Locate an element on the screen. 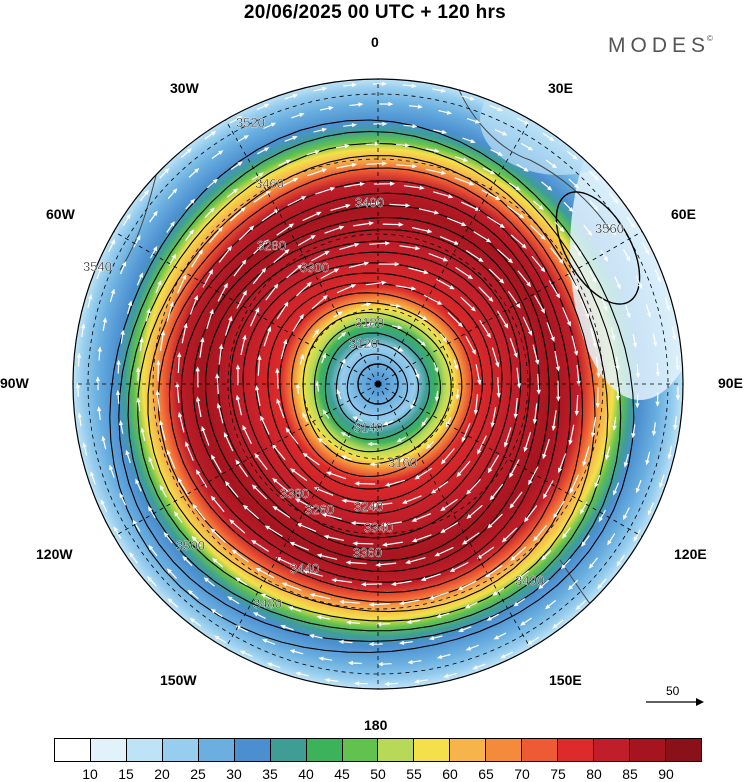  lon-label-30e: 30E is located at coordinates (560, 88).